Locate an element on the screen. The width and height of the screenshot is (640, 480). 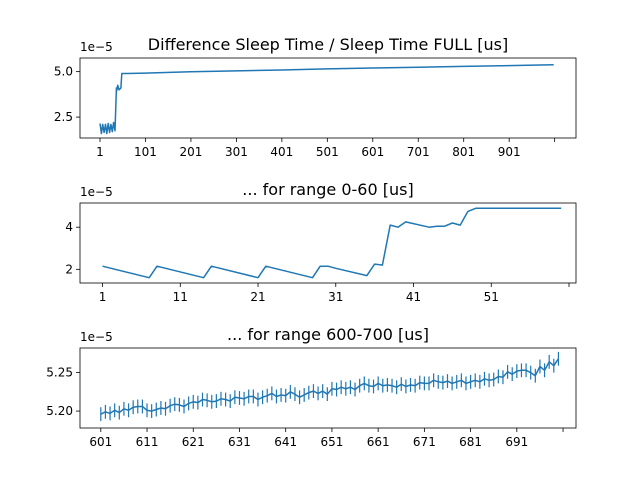
x-tick-label: 701 is located at coordinates (418, 152).